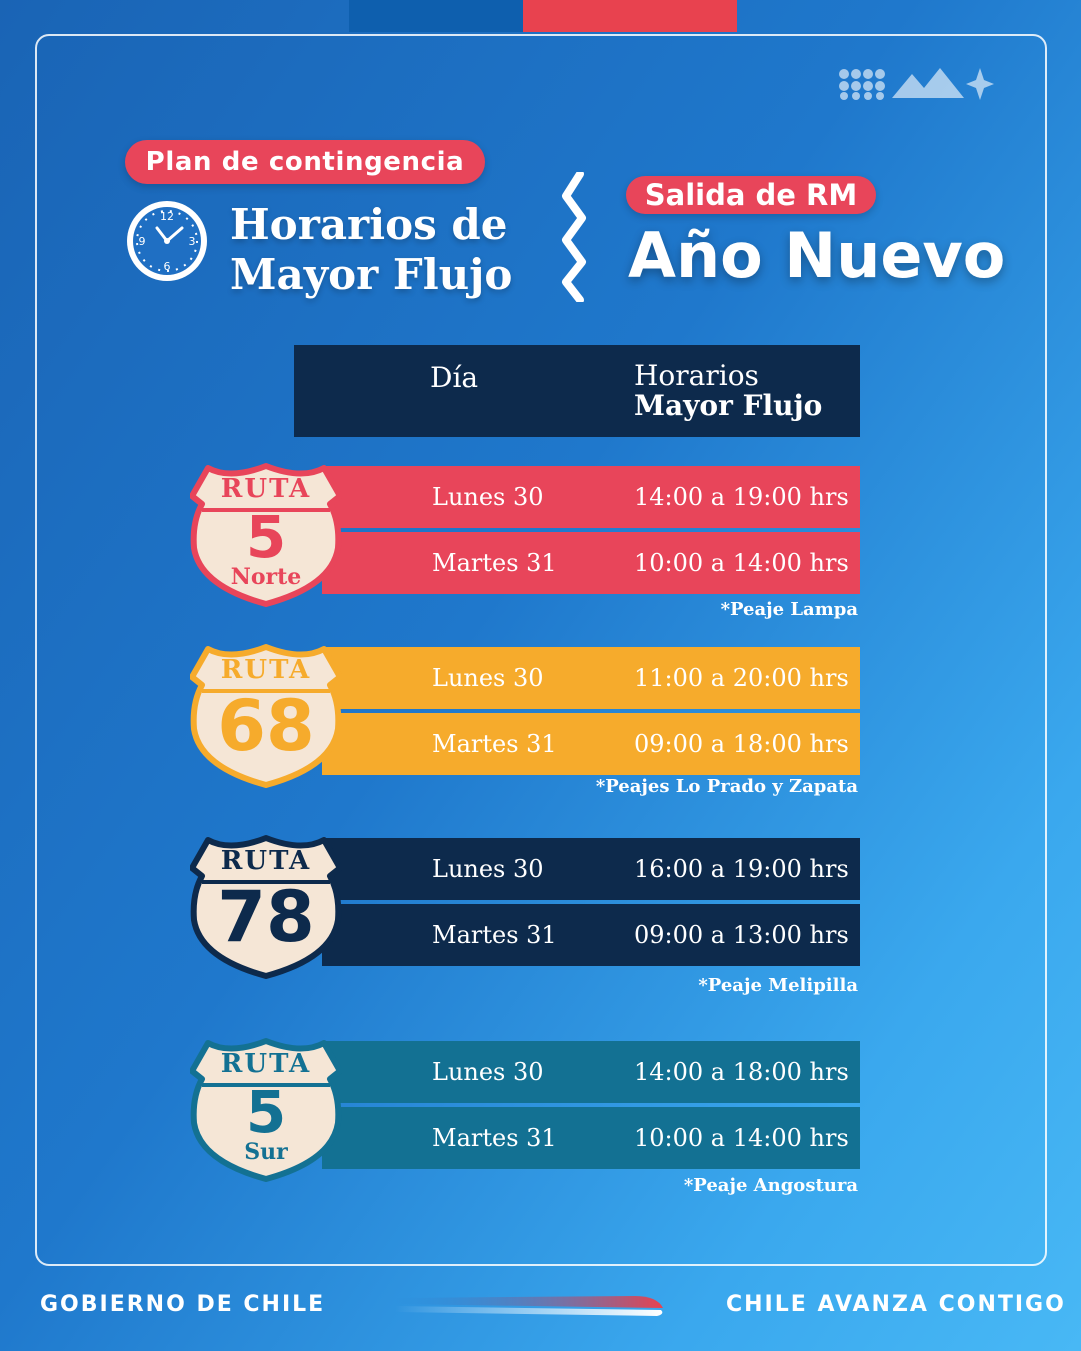  Describe the element at coordinates (817, 255) in the screenshot. I see `event-title: Año Nuevo` at that location.